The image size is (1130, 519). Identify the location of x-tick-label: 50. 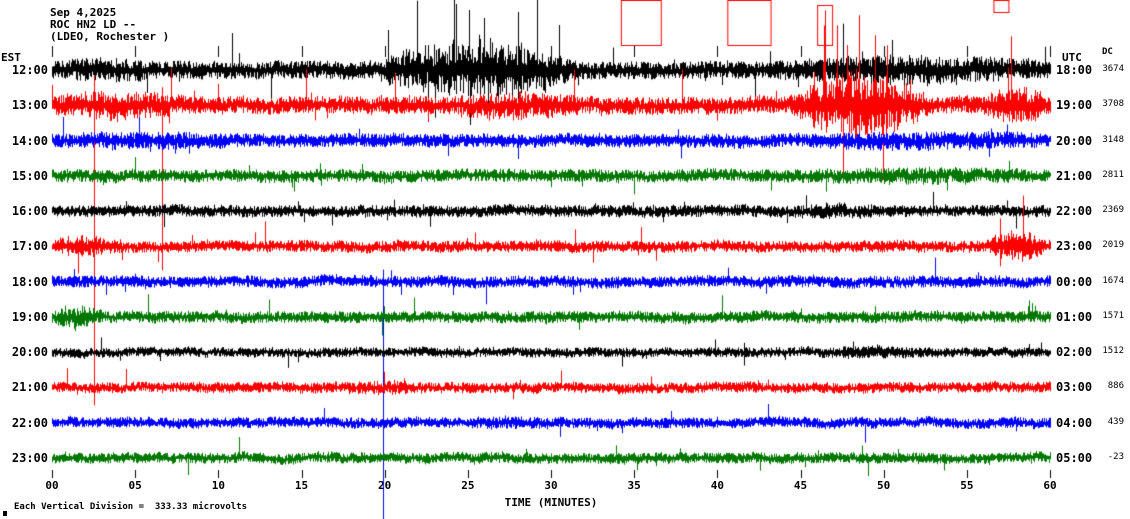
(884, 485).